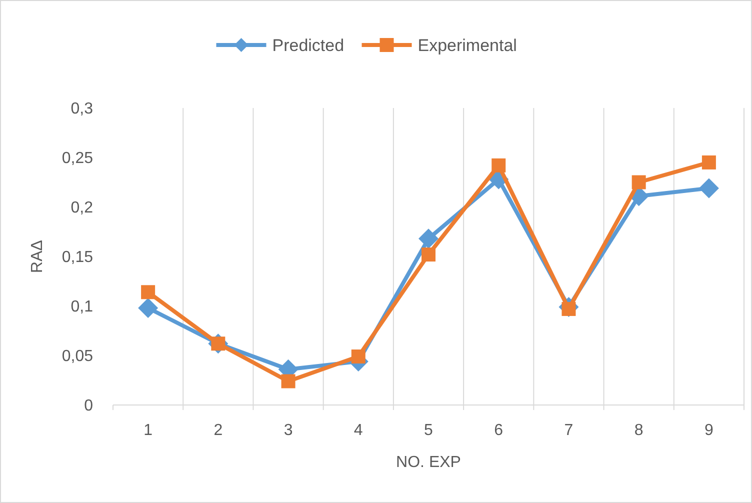  Describe the element at coordinates (569, 430) in the screenshot. I see `x-tick-label: 7` at that location.